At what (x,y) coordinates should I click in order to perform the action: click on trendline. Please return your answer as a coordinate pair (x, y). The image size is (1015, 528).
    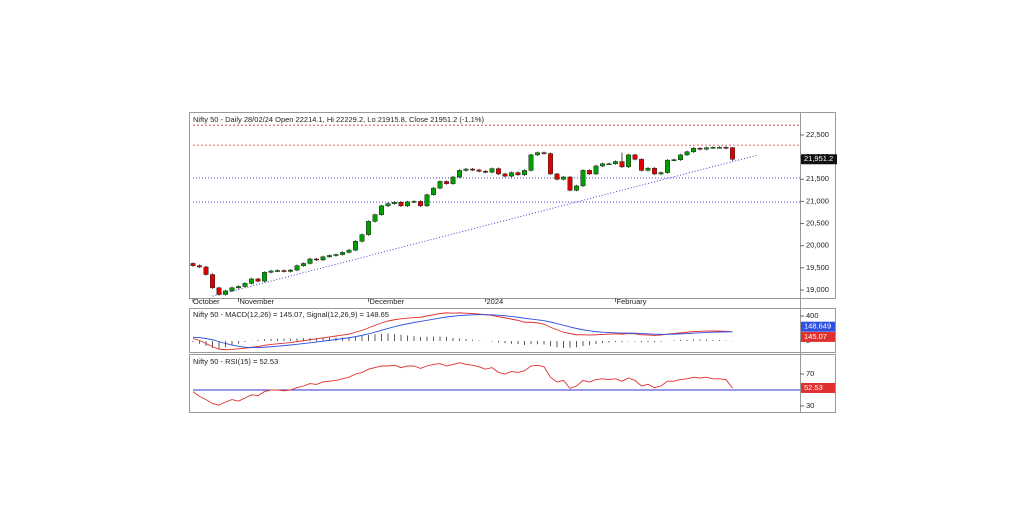
    Looking at the image, I should click on (485, 225).